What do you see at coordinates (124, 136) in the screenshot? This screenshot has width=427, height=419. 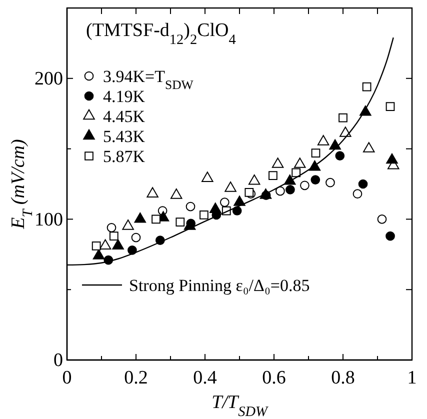 I see `legend-label: 5.43K` at bounding box center [124, 136].